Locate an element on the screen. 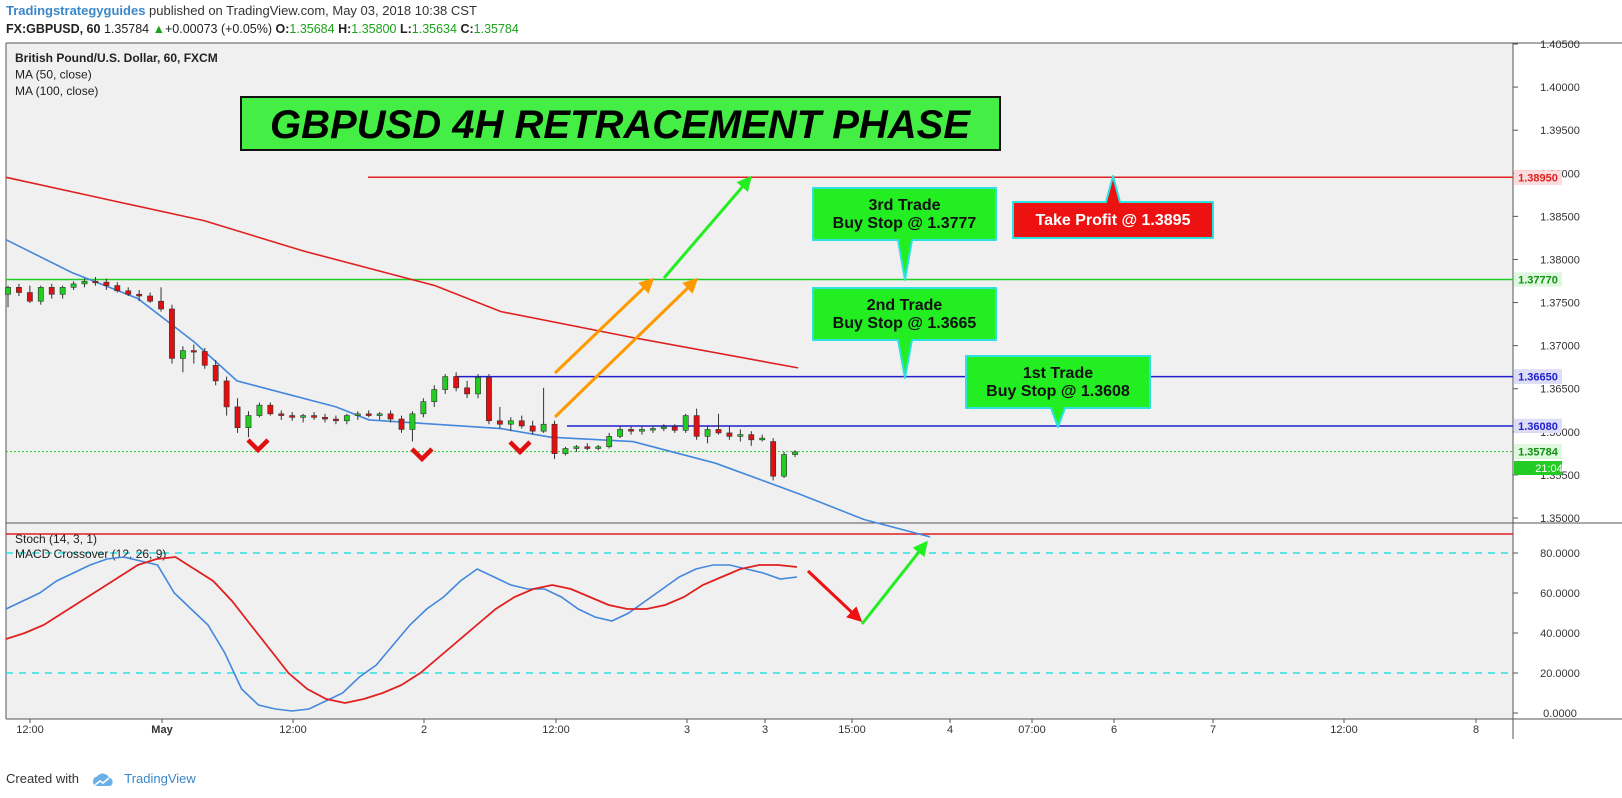 The height and width of the screenshot is (798, 1622). price-tick-label: 1.38000 is located at coordinates (1560, 260).